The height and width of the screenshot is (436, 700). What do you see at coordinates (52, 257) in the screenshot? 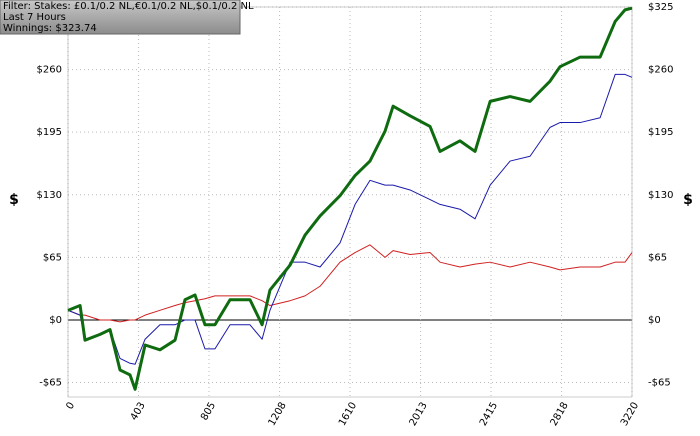
I see `y-tick-label-left: $65` at bounding box center [52, 257].